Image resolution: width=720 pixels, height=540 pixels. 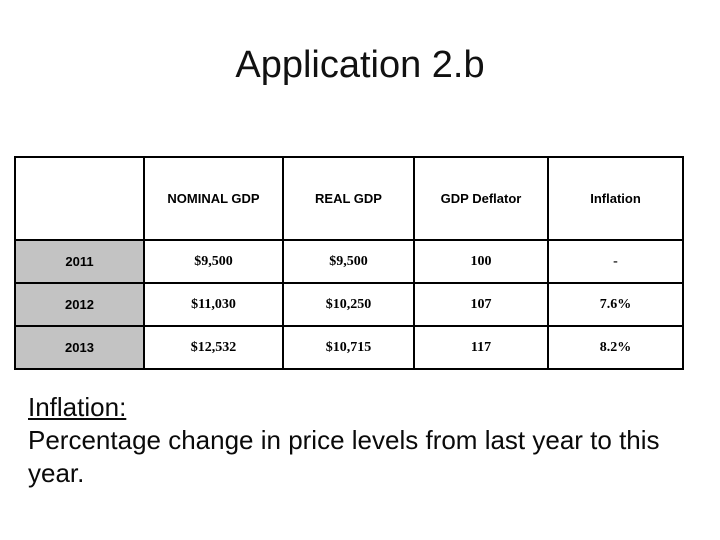 What do you see at coordinates (213, 261) in the screenshot?
I see `cell-nominal-gdp: $9,500` at bounding box center [213, 261].